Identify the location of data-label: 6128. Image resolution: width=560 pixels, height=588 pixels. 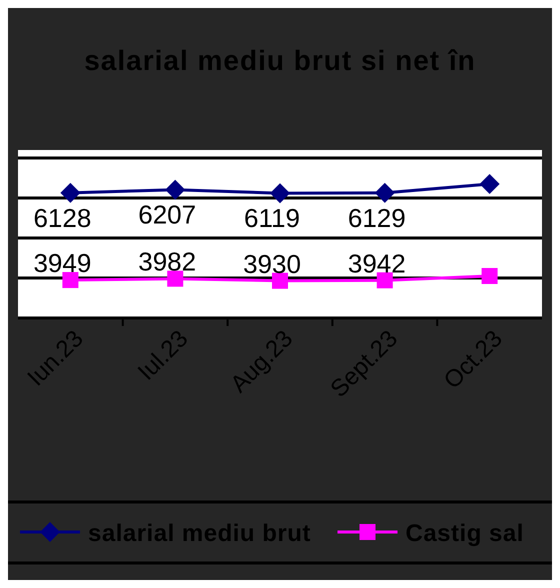
(62, 217).